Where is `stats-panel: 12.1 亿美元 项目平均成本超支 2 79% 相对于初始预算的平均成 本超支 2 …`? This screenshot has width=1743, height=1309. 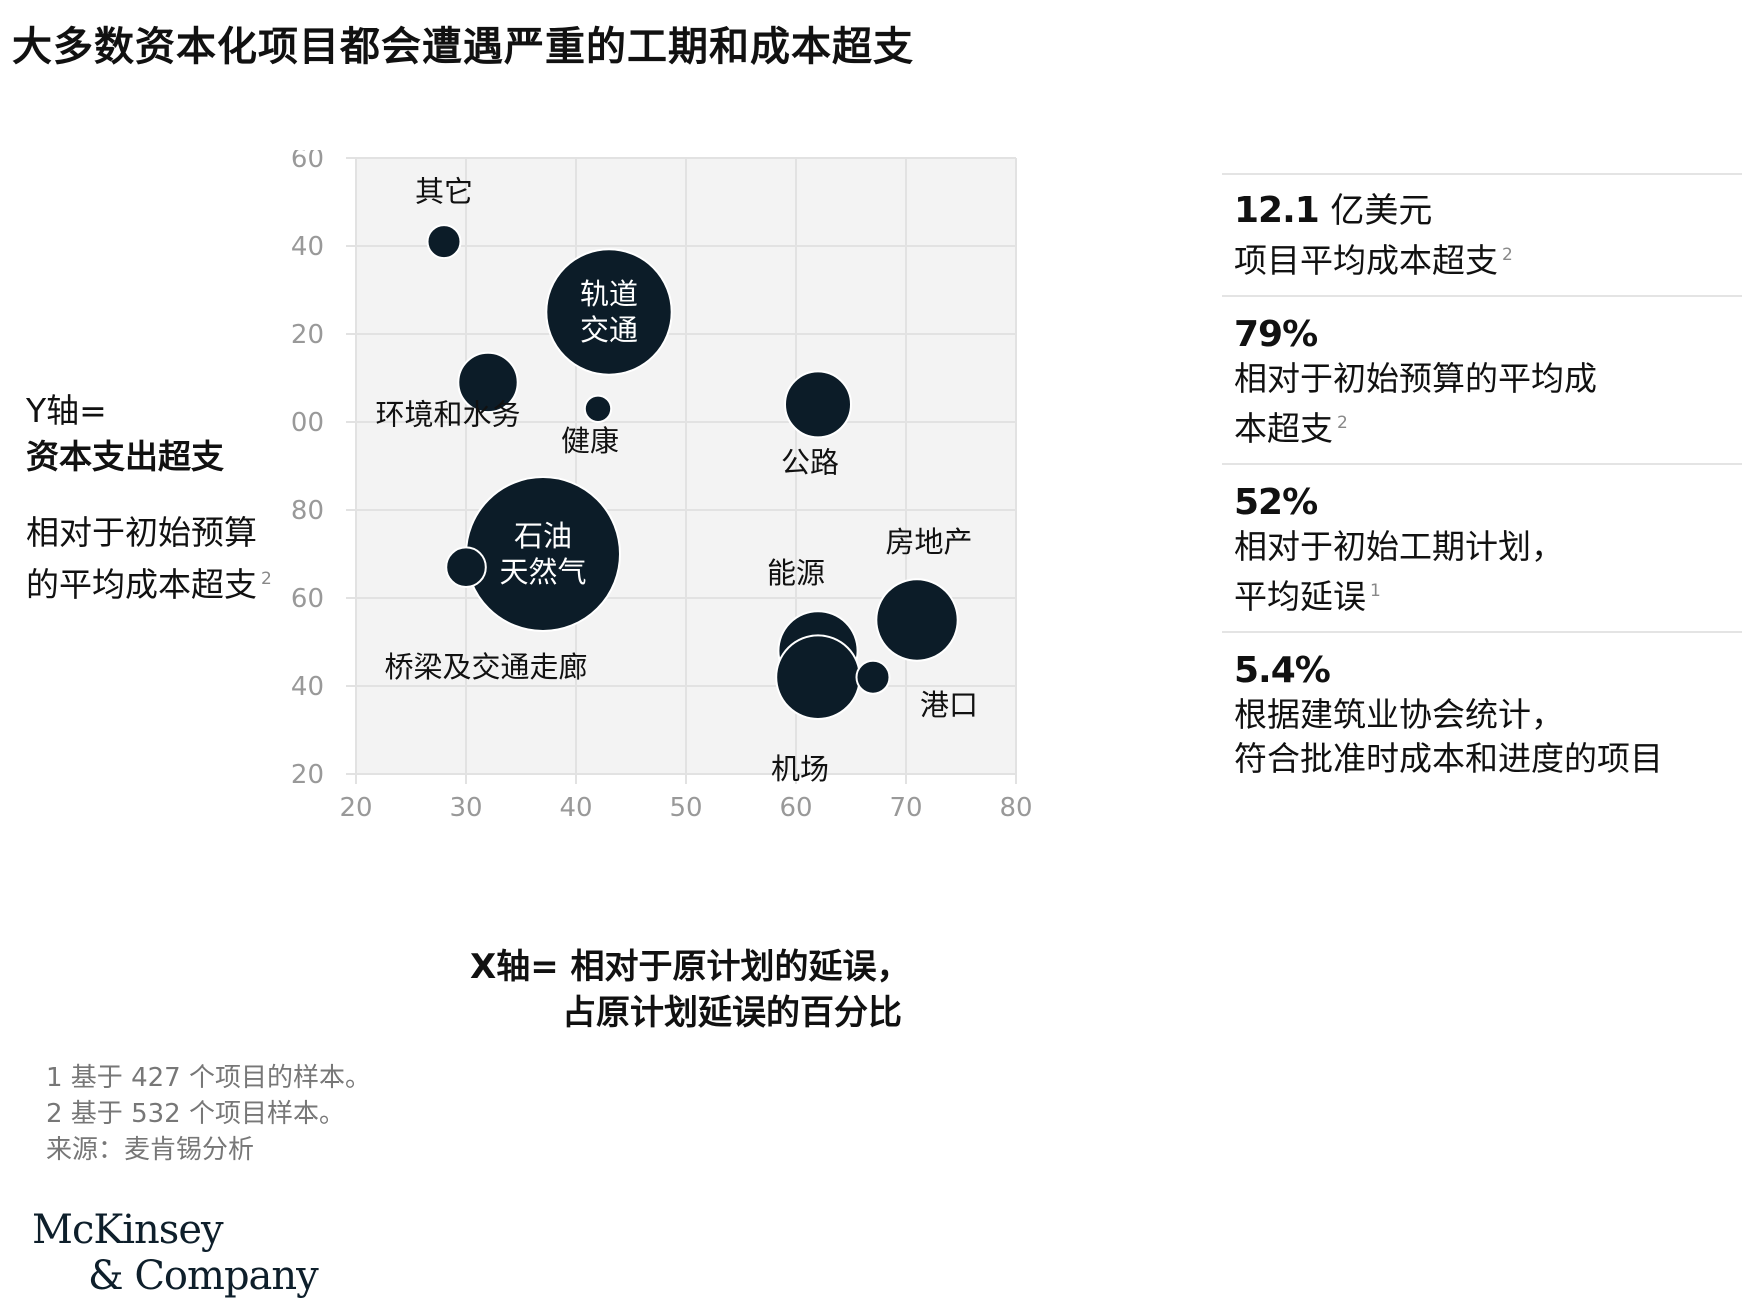
stats-panel: 12.1 亿美元 项目平均成本超支 2 79% 相对于初始预算的平均成 本超支 2 … is located at coordinates (1482, 483).